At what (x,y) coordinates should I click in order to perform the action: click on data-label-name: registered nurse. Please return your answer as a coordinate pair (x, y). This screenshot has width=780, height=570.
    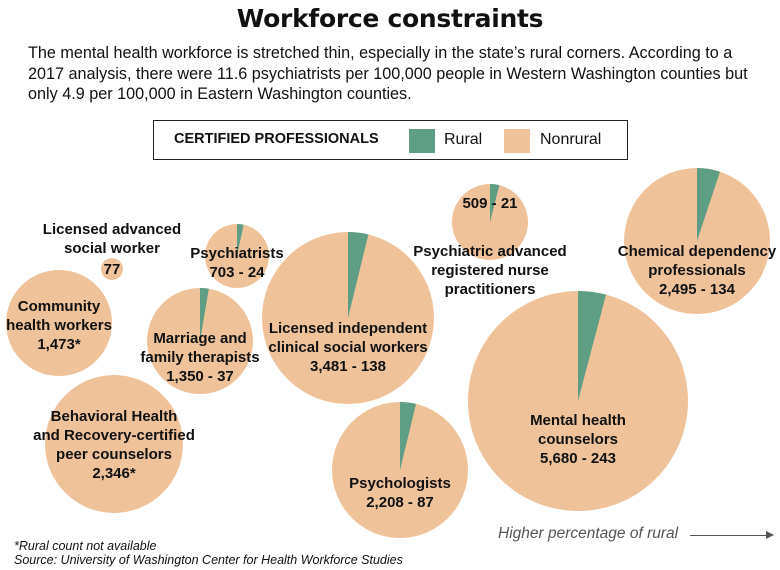
    Looking at the image, I should click on (490, 270).